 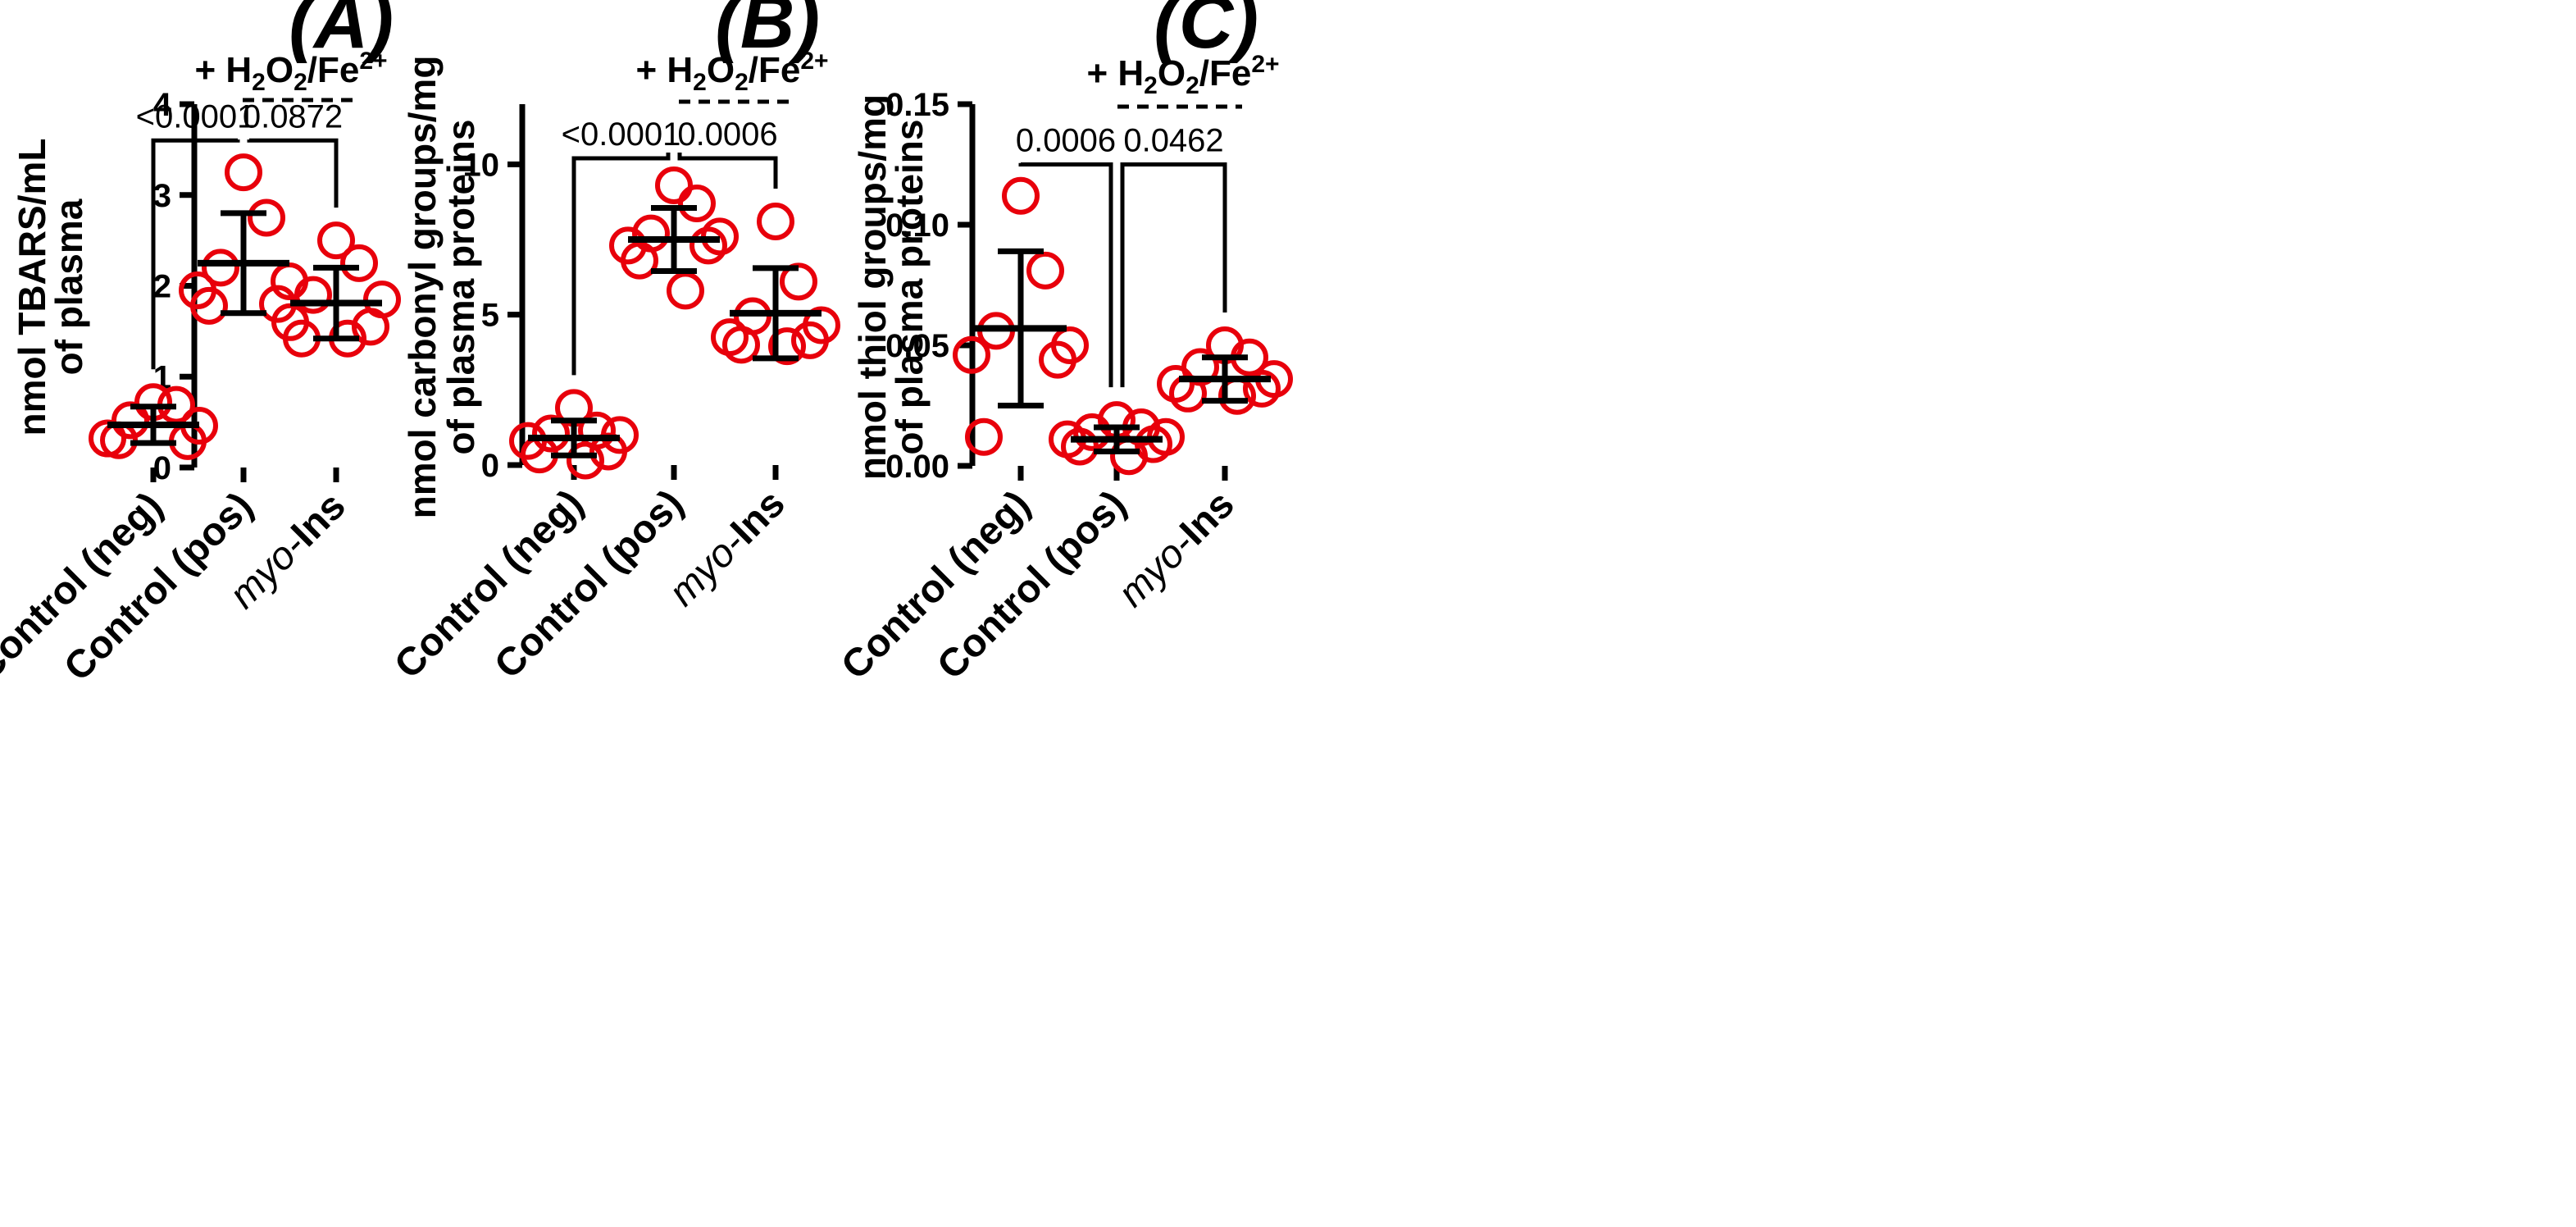 What do you see at coordinates (873, 287) in the screenshot?
I see `y-axis-label: nmol thiol groups/mg` at bounding box center [873, 287].